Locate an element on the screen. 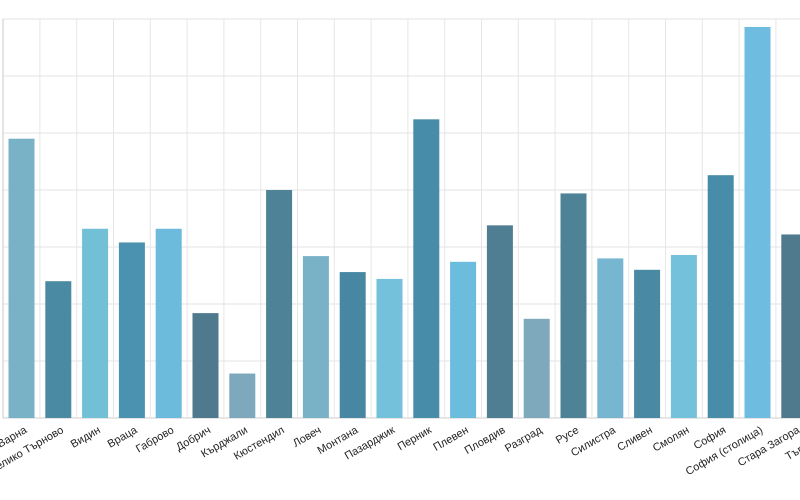 The width and height of the screenshot is (800, 500). x-tick-label: Перник is located at coordinates (415, 438).